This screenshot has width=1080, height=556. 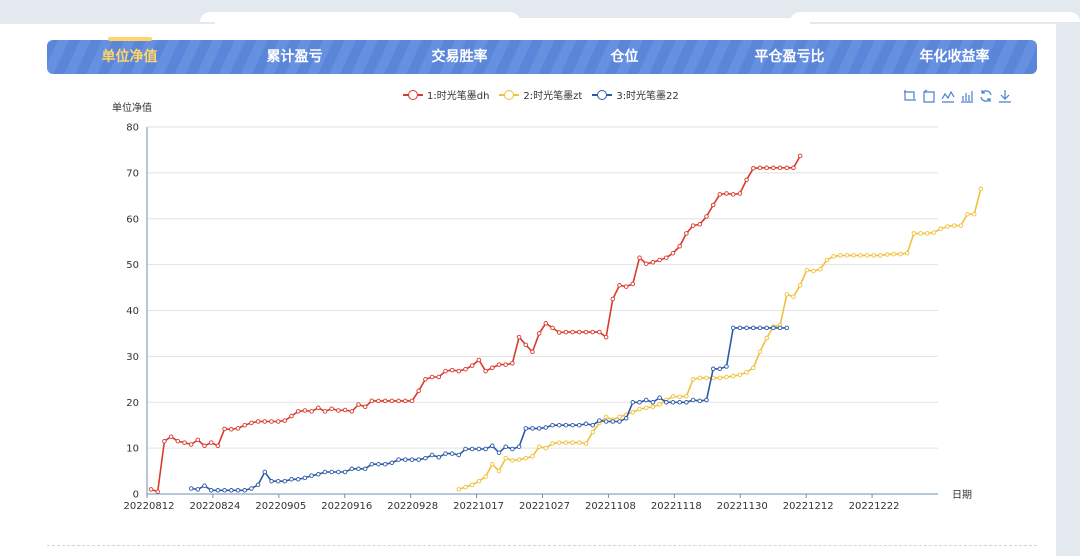 I want to click on tab-unit-nav: 单位净值, so click(x=129, y=55).